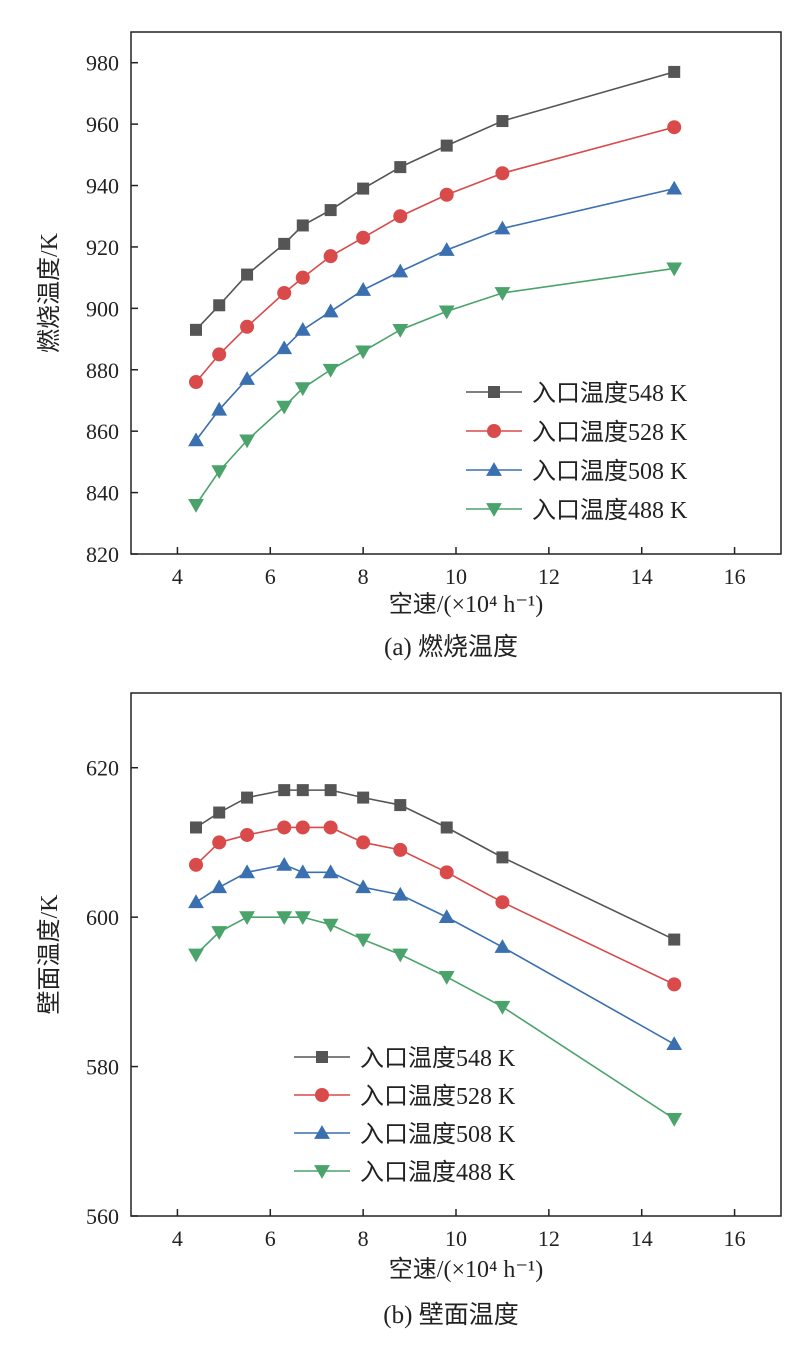 The width and height of the screenshot is (809, 1353). I want to click on y-tick-label: 980, so click(102, 63).